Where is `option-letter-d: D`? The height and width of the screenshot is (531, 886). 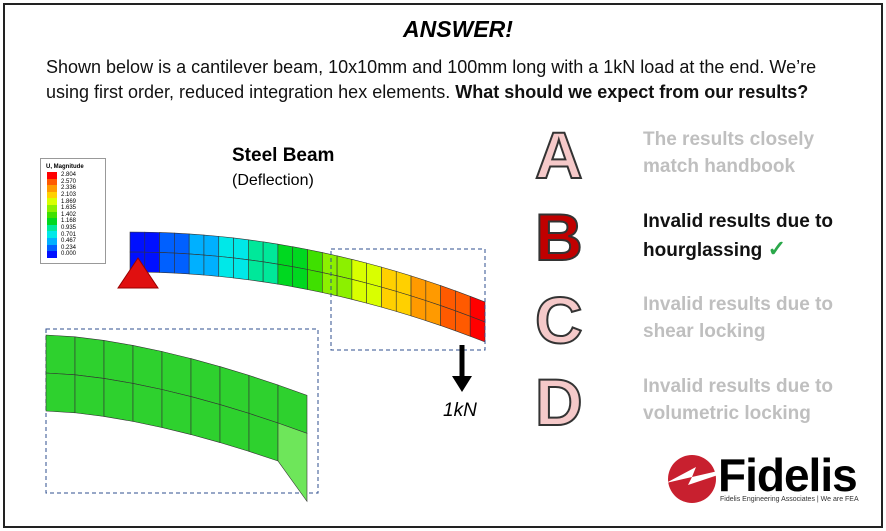
option-letter-d: D is located at coordinates (559, 402).